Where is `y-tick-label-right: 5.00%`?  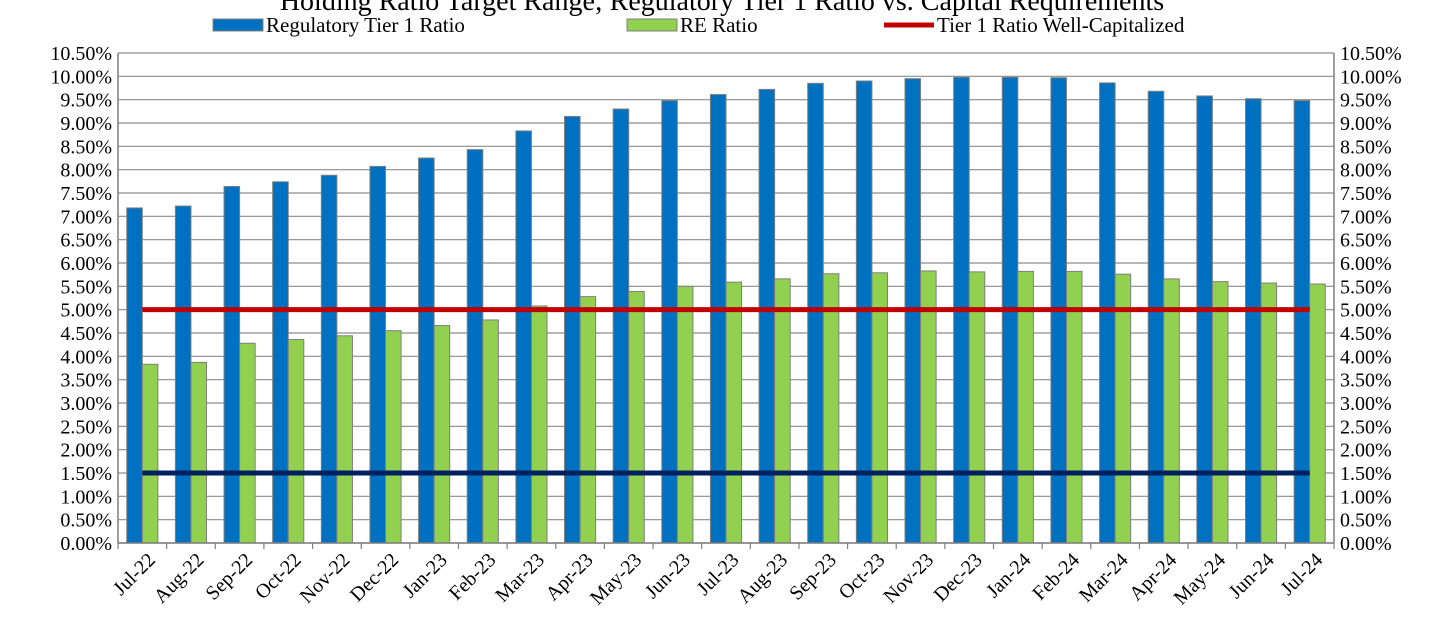 y-tick-label-right: 5.00% is located at coordinates (1366, 311).